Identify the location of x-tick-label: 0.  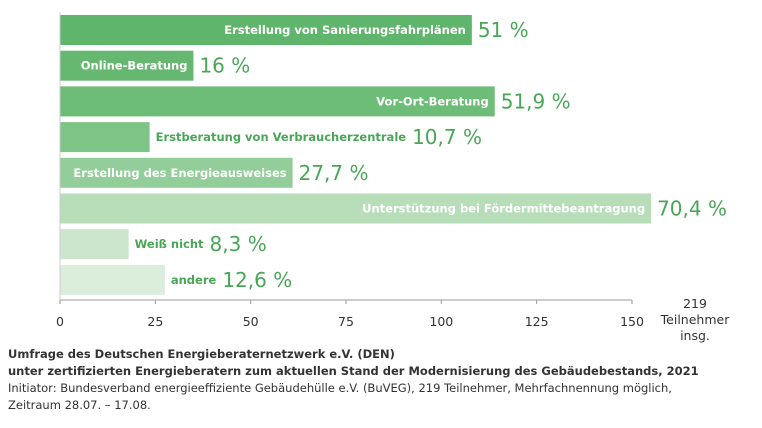
(60, 321).